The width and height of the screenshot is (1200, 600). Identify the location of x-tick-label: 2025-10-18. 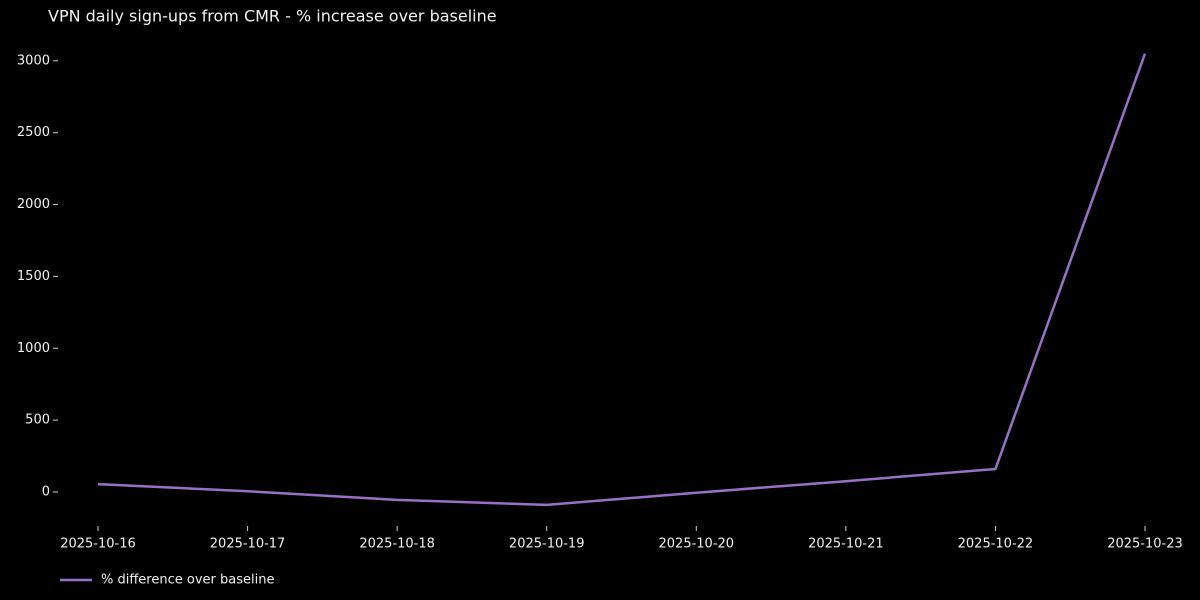
(397, 544).